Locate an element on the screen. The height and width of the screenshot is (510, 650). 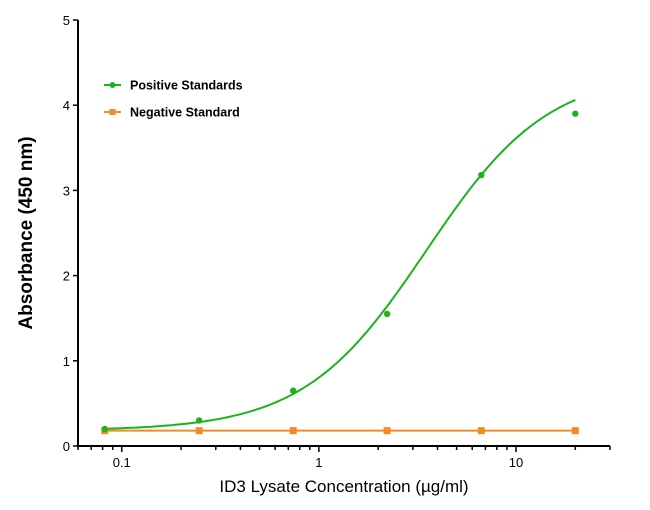
legend-label-negative-standard: Negative Standard is located at coordinates (185, 113).